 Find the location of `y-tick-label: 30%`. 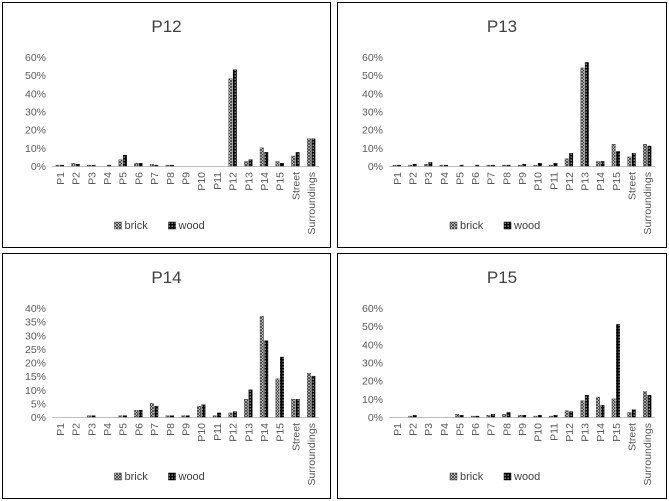

y-tick-label: 30% is located at coordinates (372, 364).